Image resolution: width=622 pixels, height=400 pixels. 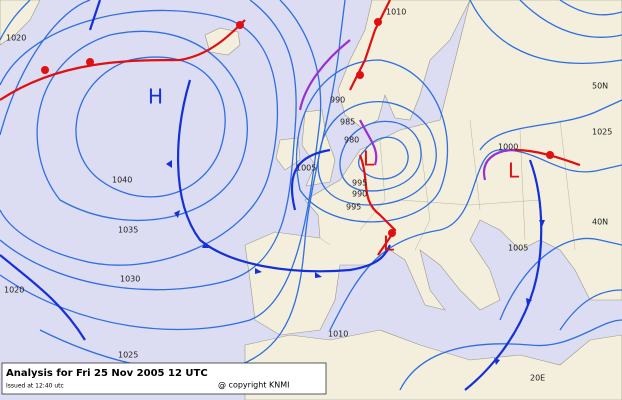 I want to click on greenland, so click(x=20, y=23).